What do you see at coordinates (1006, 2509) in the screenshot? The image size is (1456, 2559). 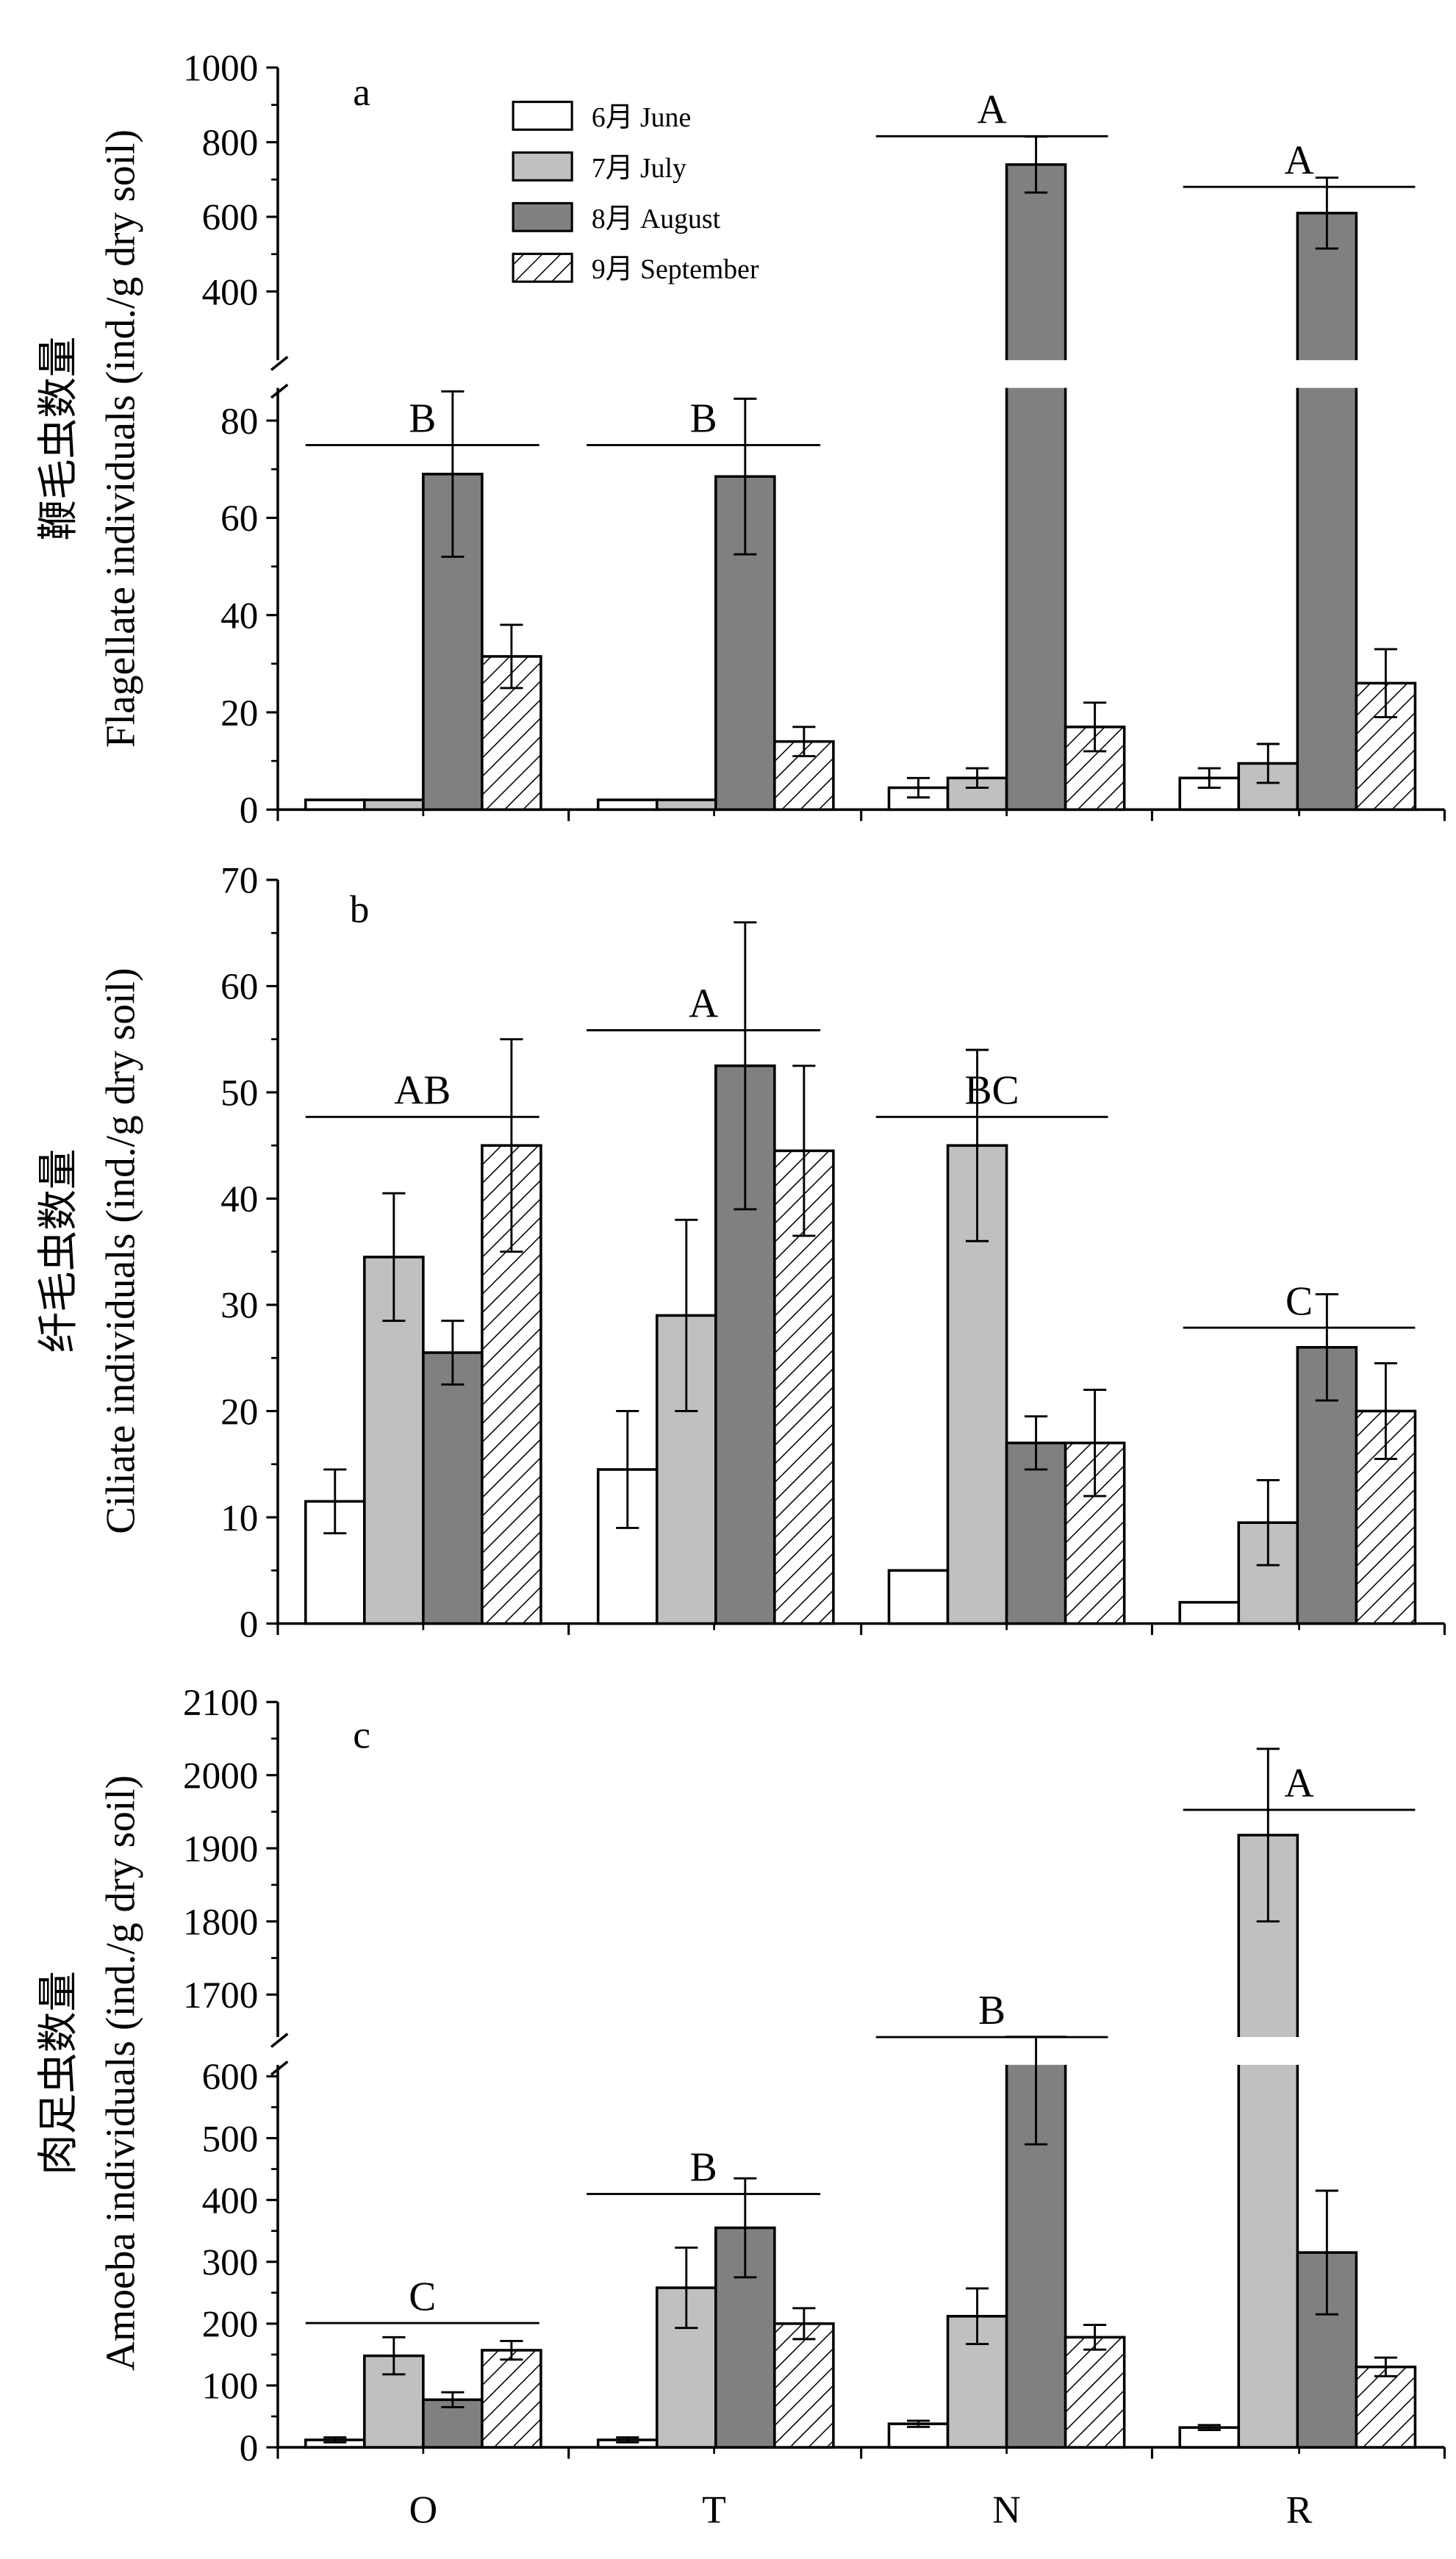 I see `category-label-N: N` at bounding box center [1006, 2509].